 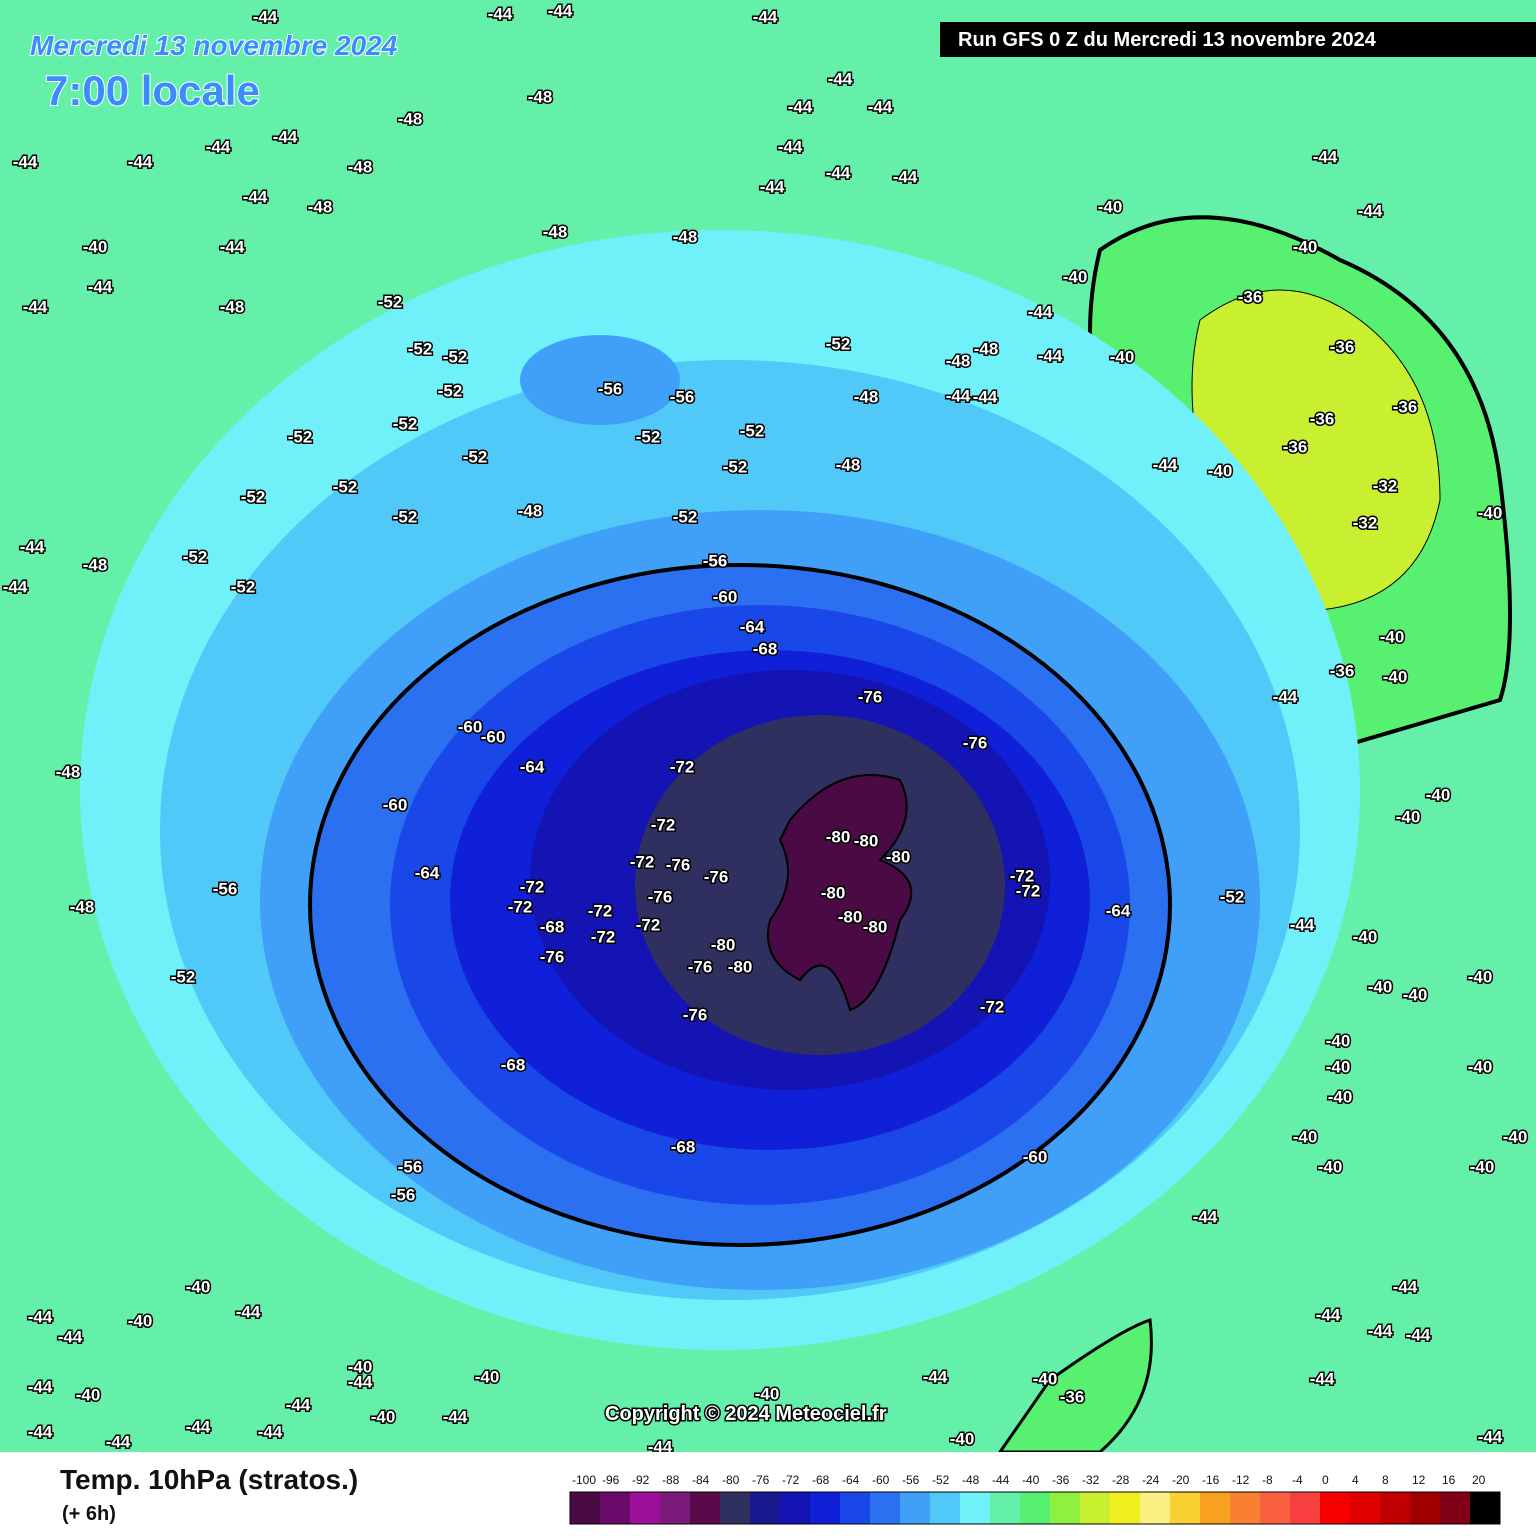 What do you see at coordinates (821, 1480) in the screenshot?
I see `scale-label: -68` at bounding box center [821, 1480].